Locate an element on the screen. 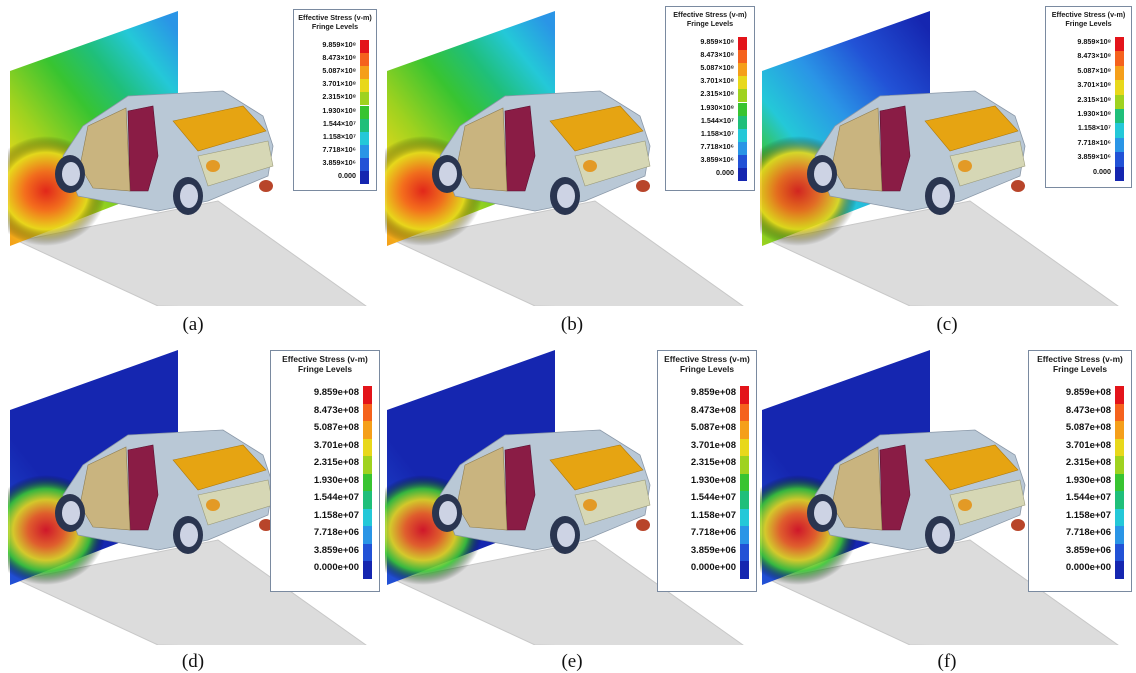  caption-e: (e) is located at coordinates (572, 661).